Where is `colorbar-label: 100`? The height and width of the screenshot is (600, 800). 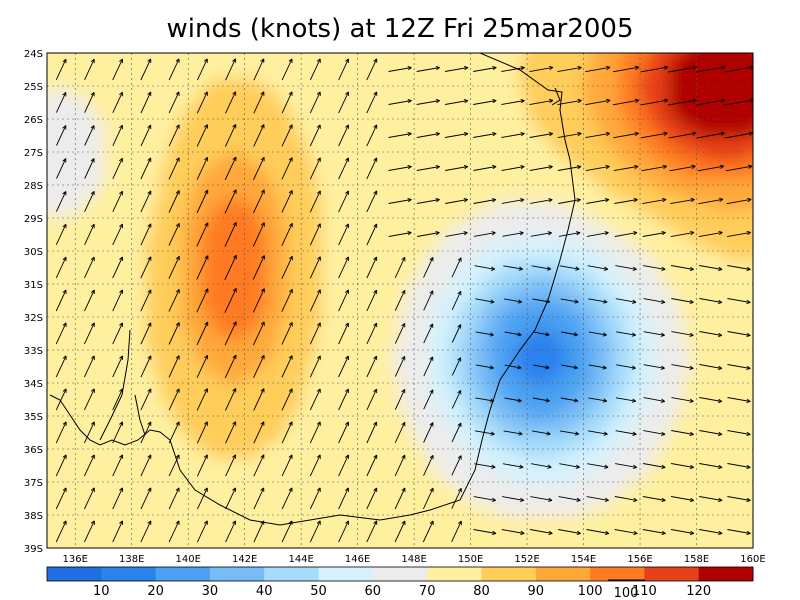
colorbar-label: 100 is located at coordinates (590, 591).